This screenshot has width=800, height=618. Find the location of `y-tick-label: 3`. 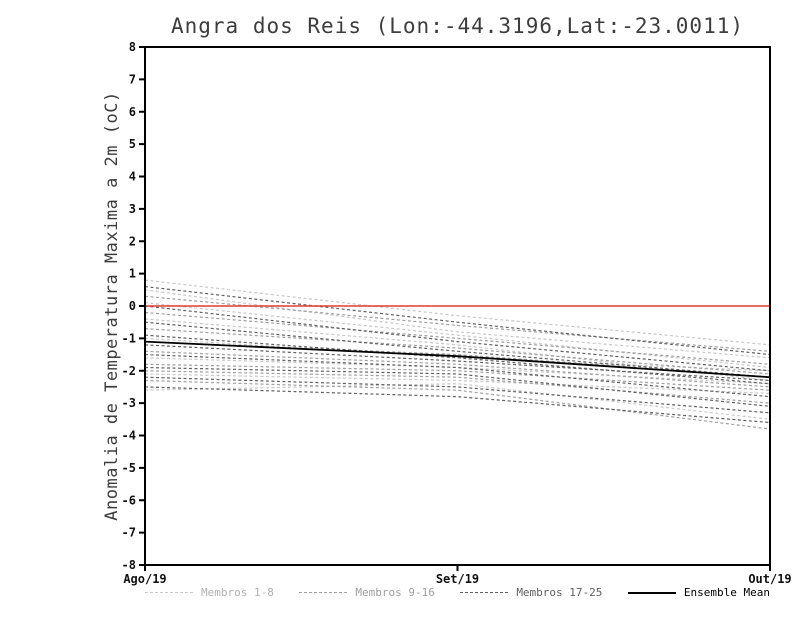

y-tick-label: 3 is located at coordinates (132, 209).